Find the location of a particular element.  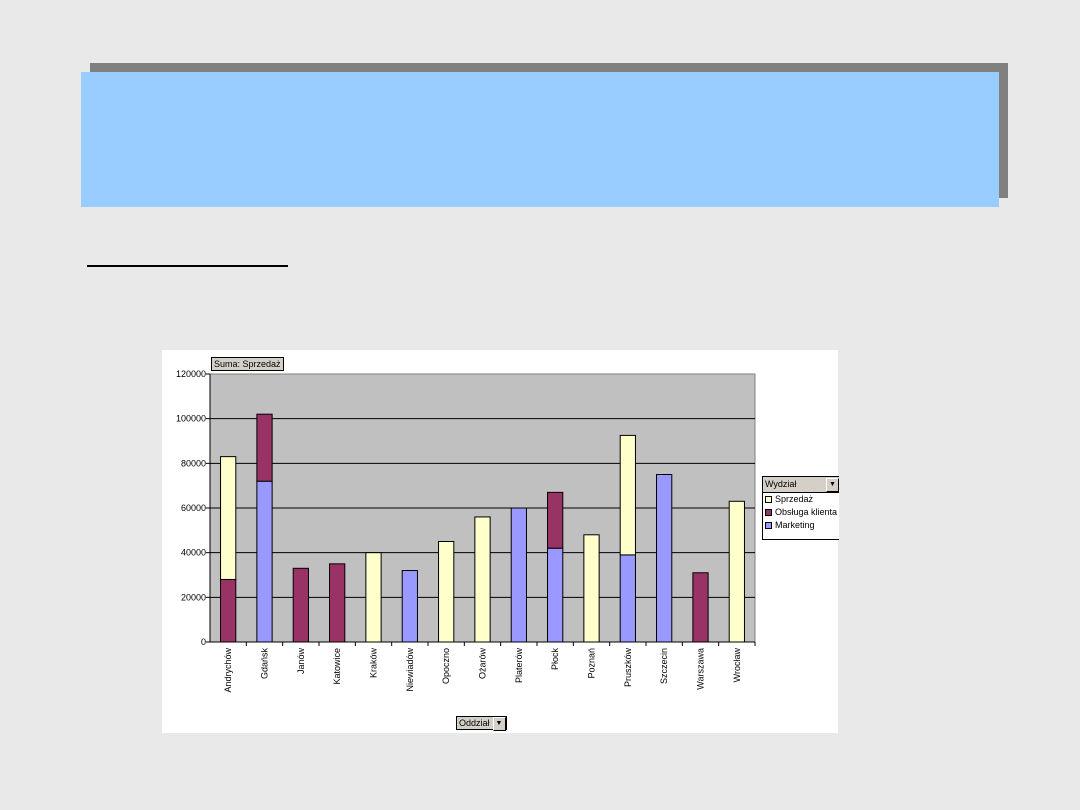

x-tick-label: Platerów is located at coordinates (519, 665).